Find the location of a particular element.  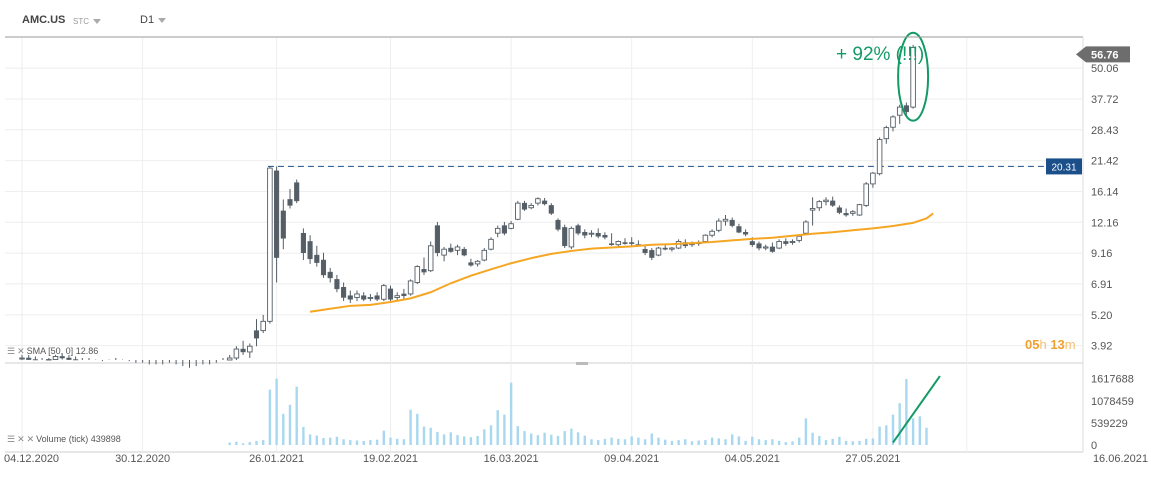

timeframe-label: D1 is located at coordinates (147, 20).